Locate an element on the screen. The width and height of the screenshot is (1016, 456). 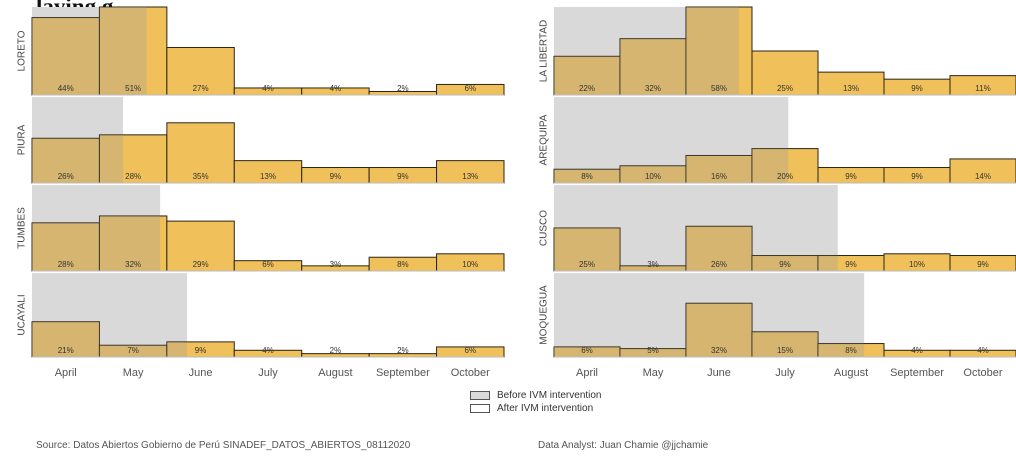
bar-label: 51% is located at coordinates (133, 88).